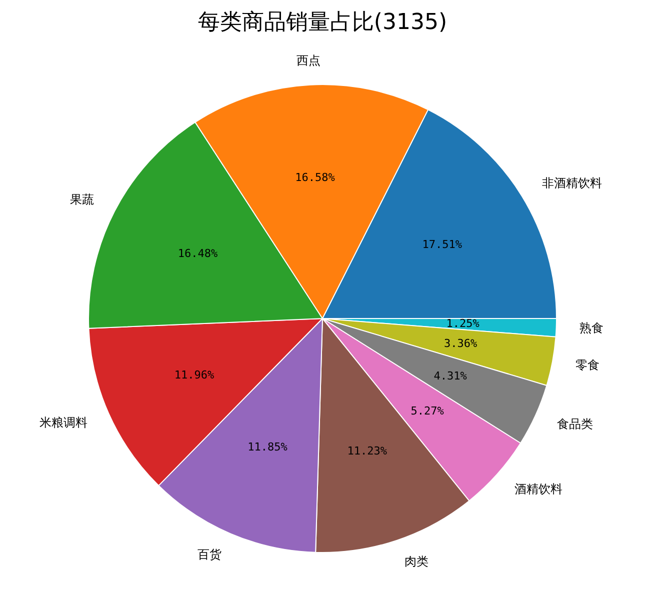  I want to click on slice-label: 零食, so click(588, 365).